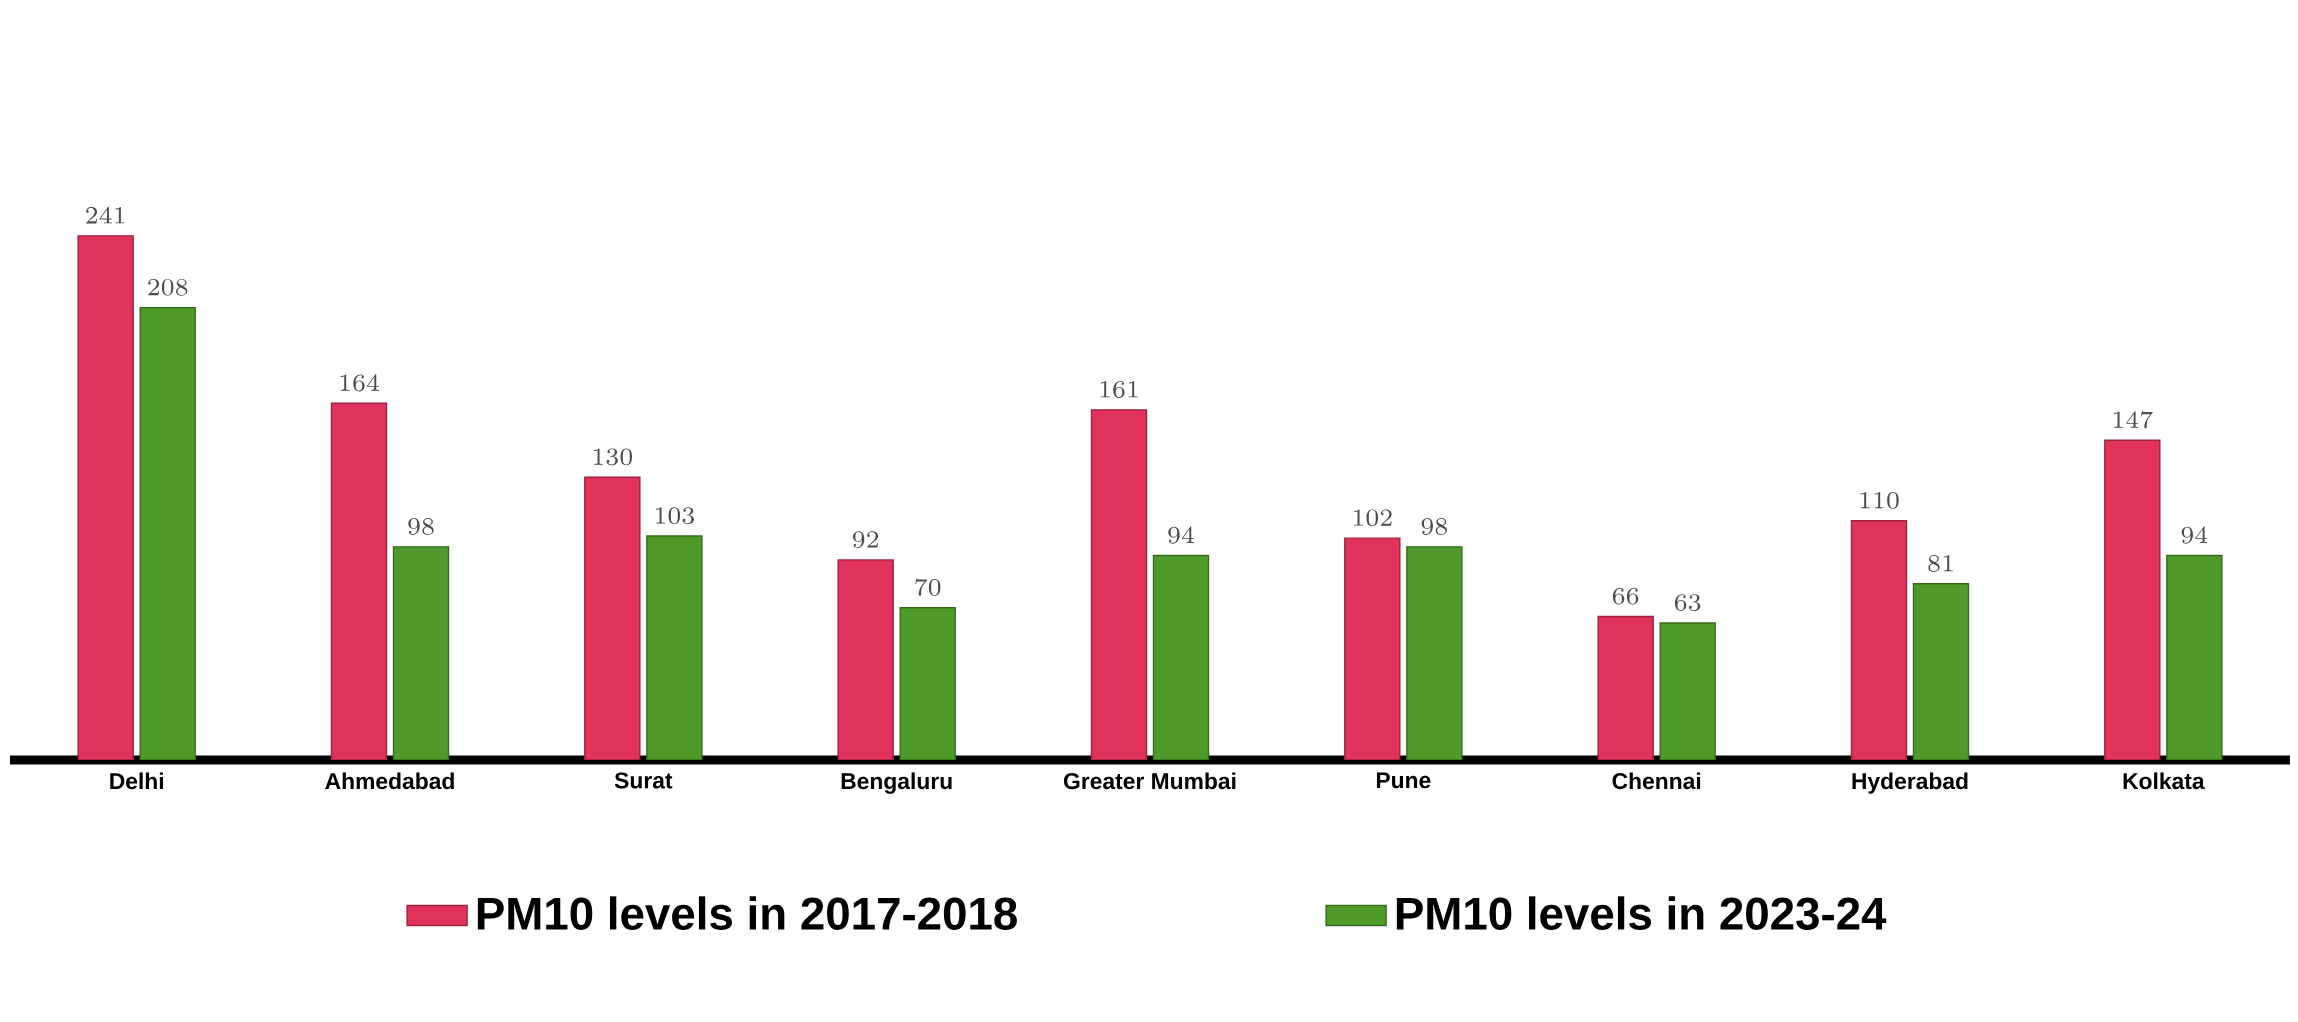  I want to click on data-label: 241, so click(105, 215).